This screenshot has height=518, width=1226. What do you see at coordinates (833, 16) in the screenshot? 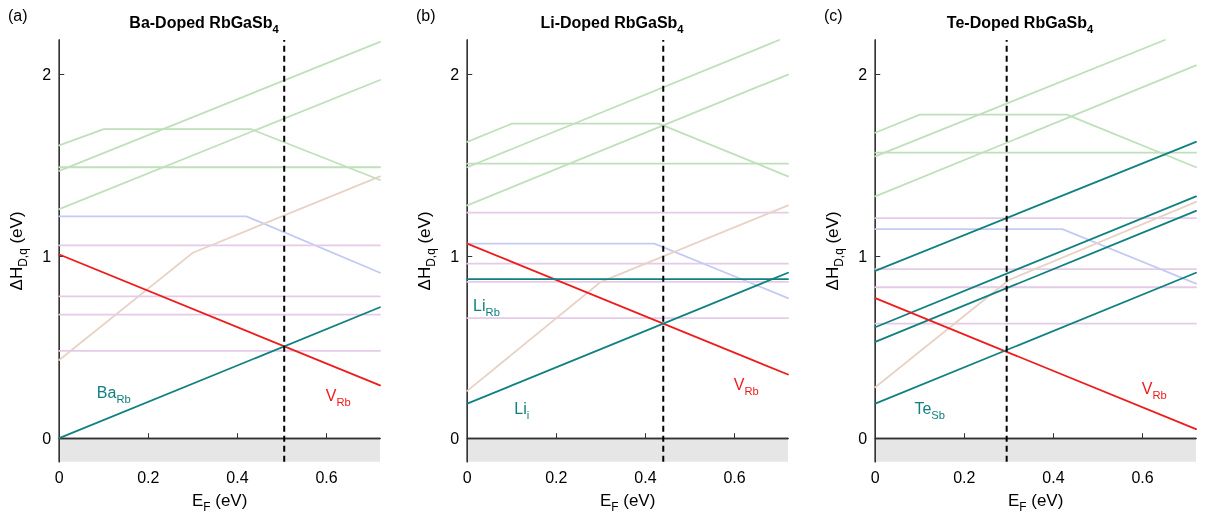
I see `text: (c)` at bounding box center [833, 16].